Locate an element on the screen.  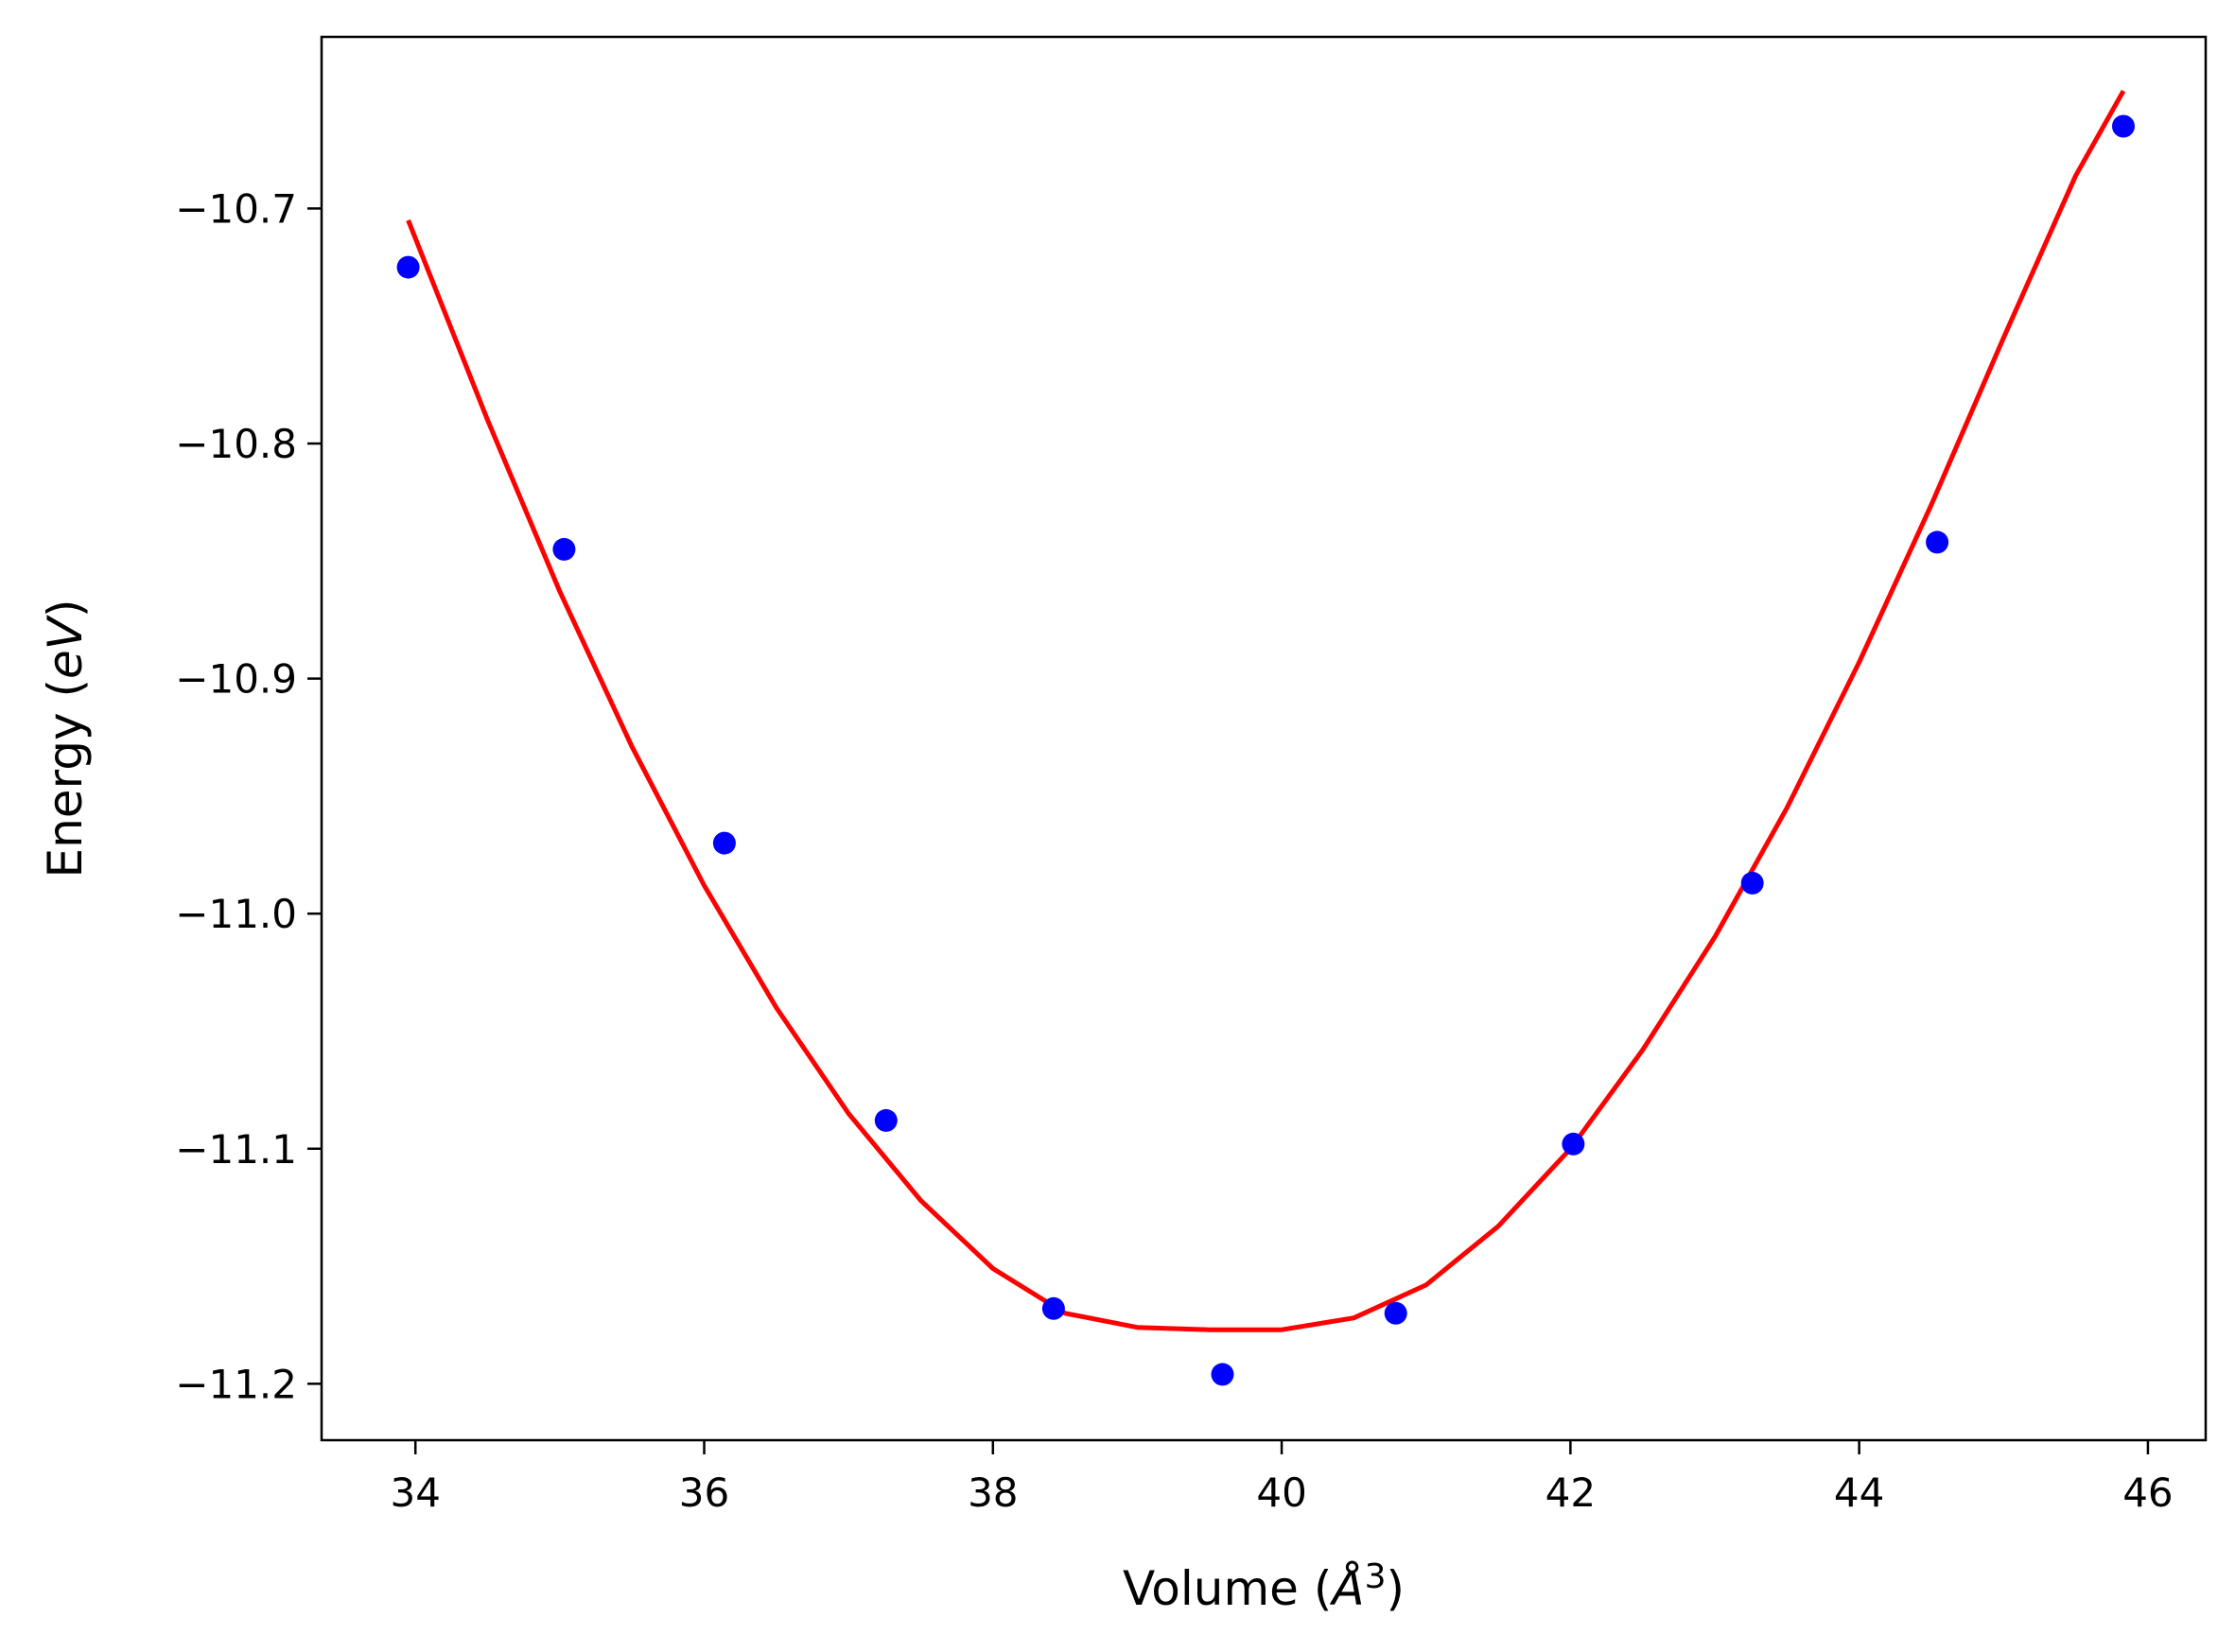
x-tick-label: 38 is located at coordinates (993, 1493).